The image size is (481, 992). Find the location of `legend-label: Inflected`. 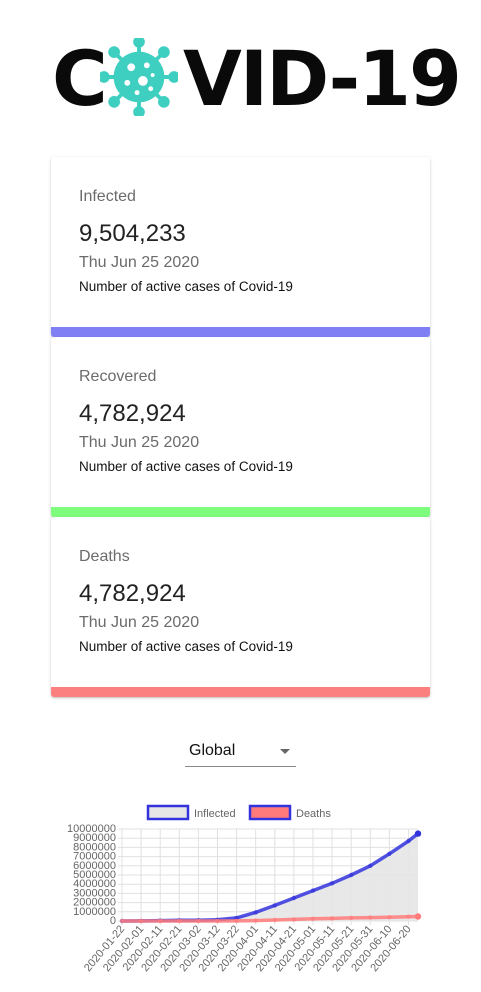

legend-label: Inflected is located at coordinates (215, 814).